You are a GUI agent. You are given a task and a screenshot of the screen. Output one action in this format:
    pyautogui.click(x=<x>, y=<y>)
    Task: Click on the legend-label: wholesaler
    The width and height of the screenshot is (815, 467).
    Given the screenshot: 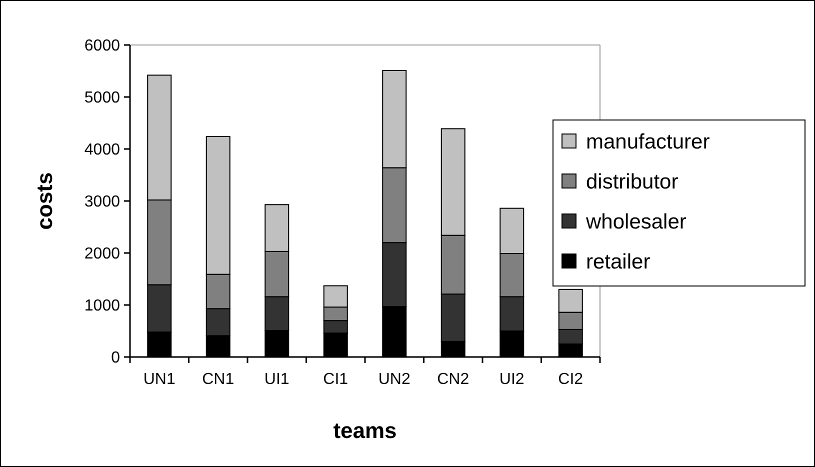 What is the action you would take?
    pyautogui.click(x=635, y=222)
    